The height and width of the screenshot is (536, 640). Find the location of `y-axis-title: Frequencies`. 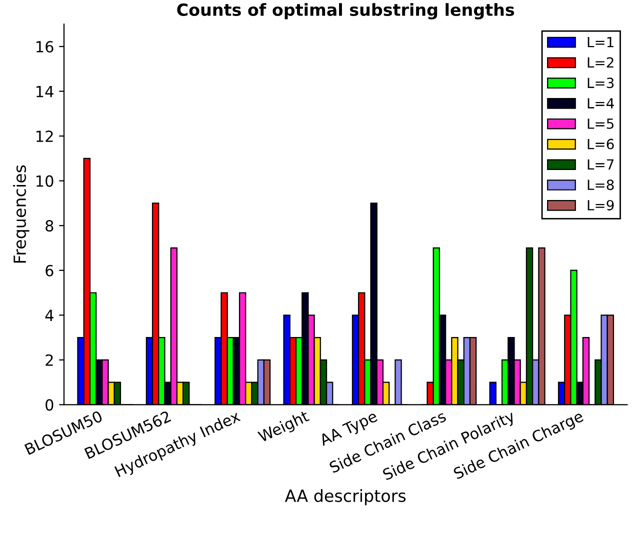

y-axis-title: Frequencies is located at coordinates (21, 214).